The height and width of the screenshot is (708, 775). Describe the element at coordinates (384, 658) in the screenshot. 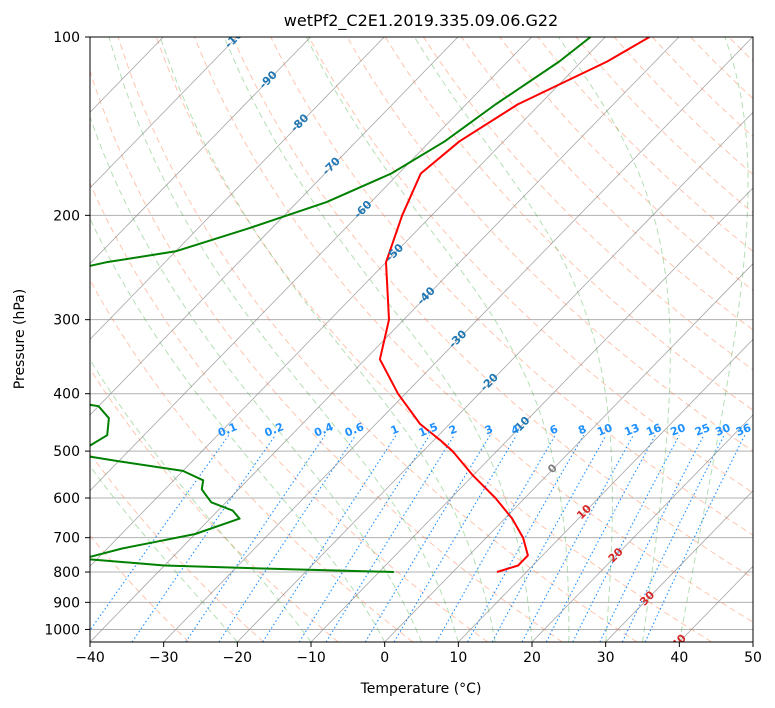

I see `x-tick-label: 0` at that location.